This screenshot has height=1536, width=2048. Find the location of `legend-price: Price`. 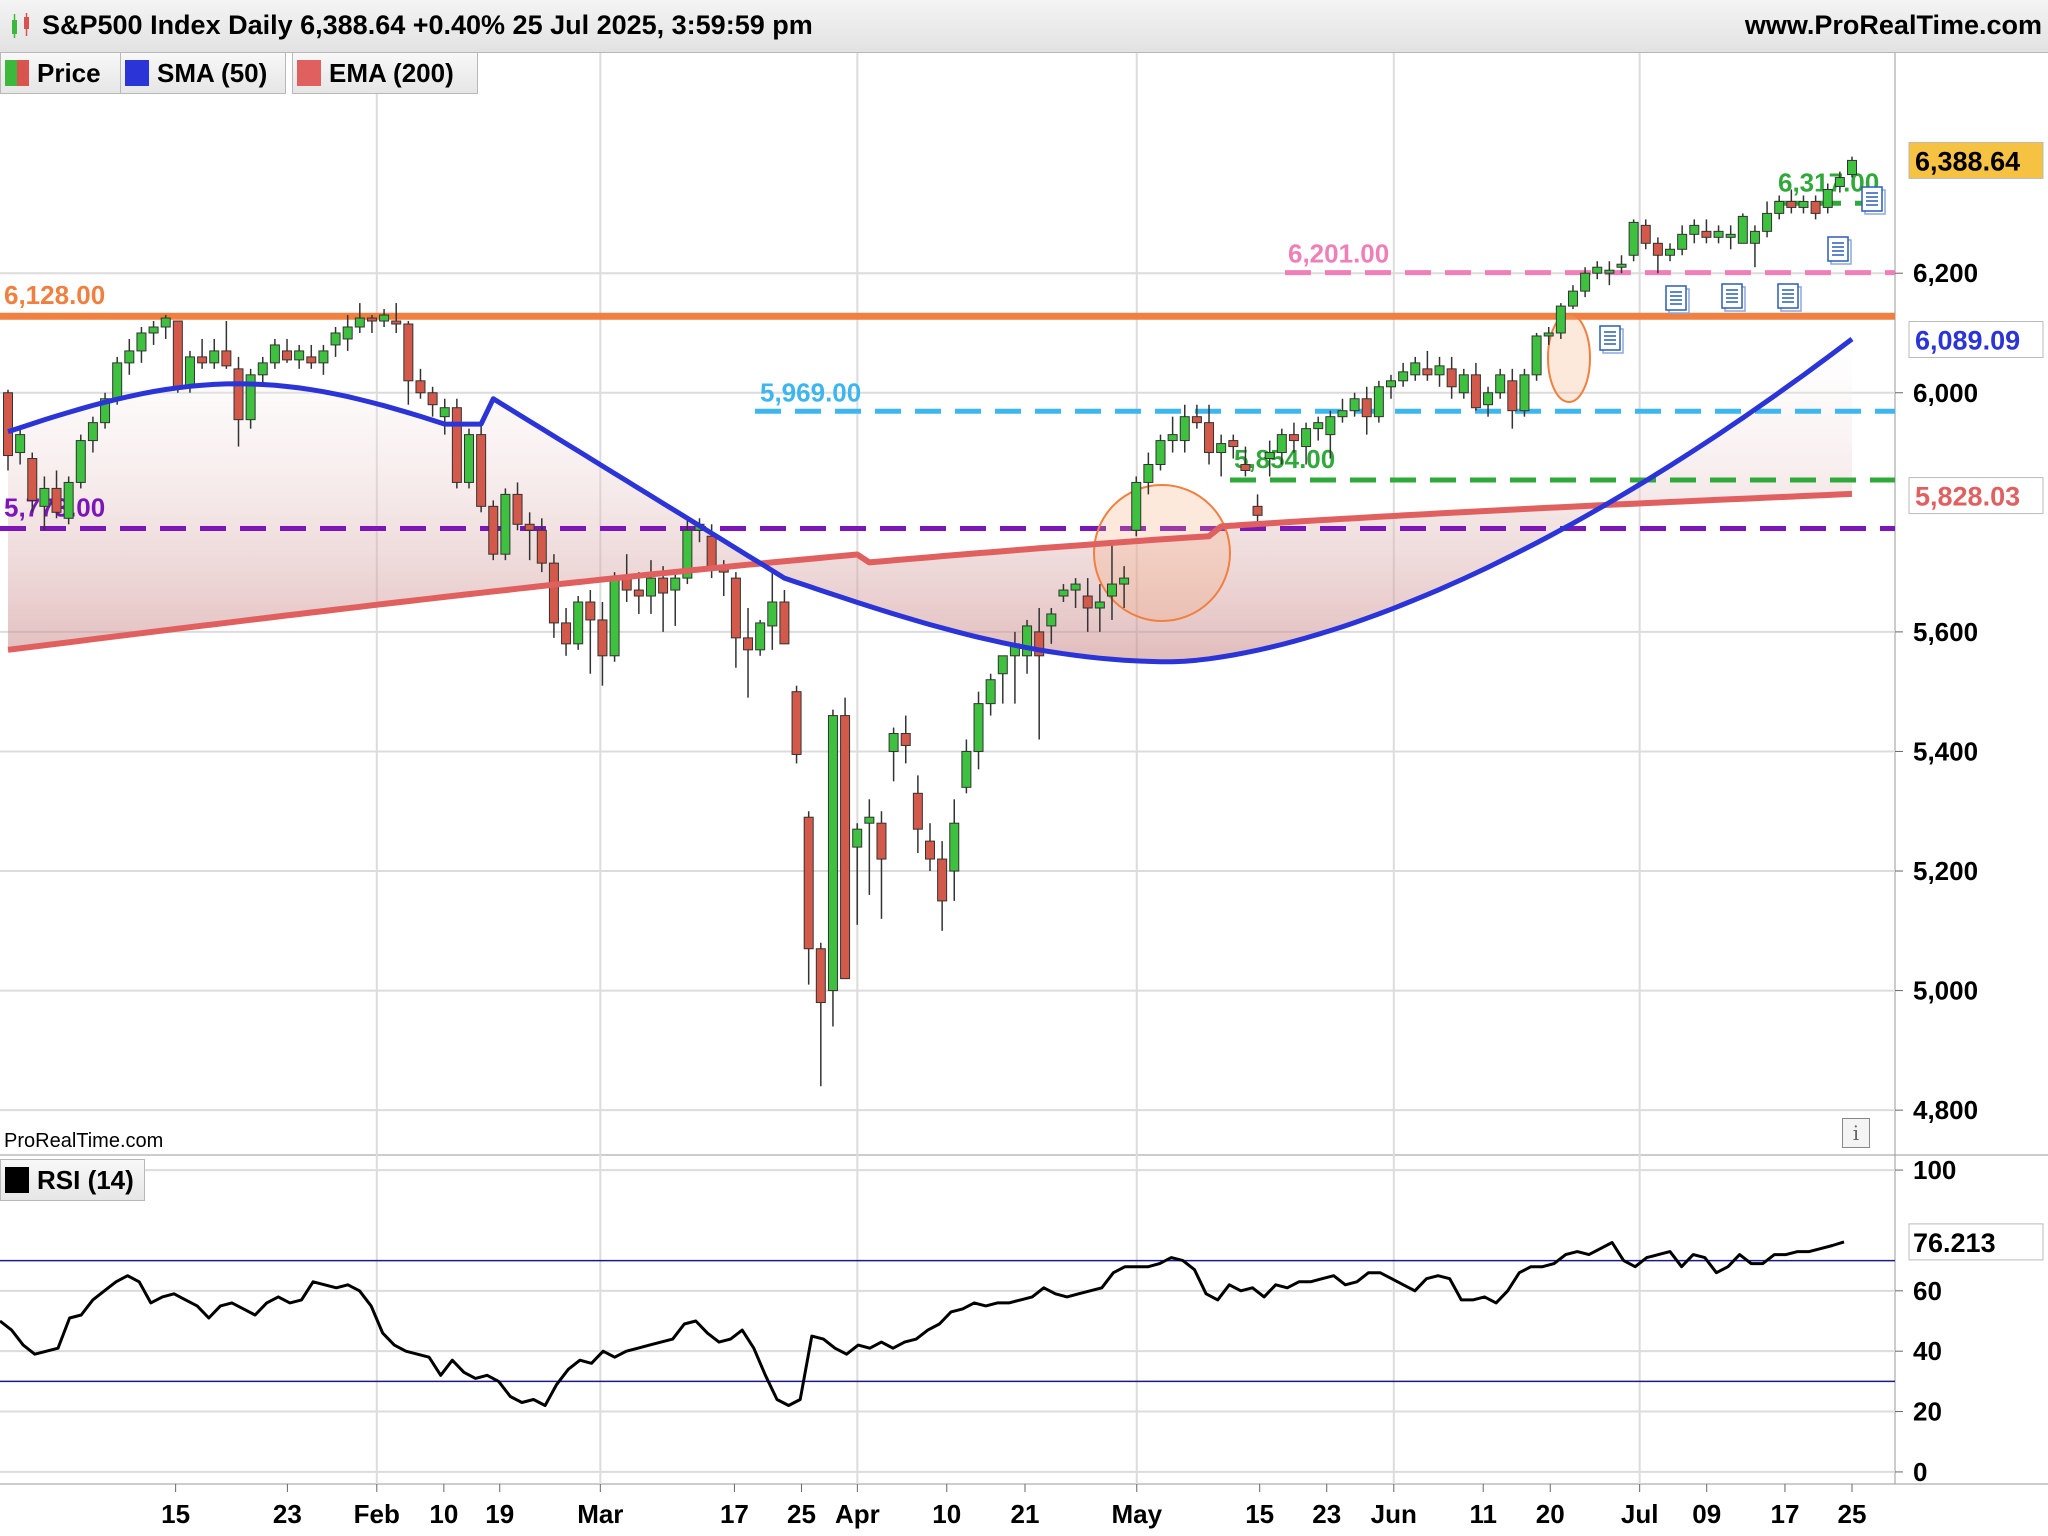

legend-price: Price is located at coordinates (61, 73).